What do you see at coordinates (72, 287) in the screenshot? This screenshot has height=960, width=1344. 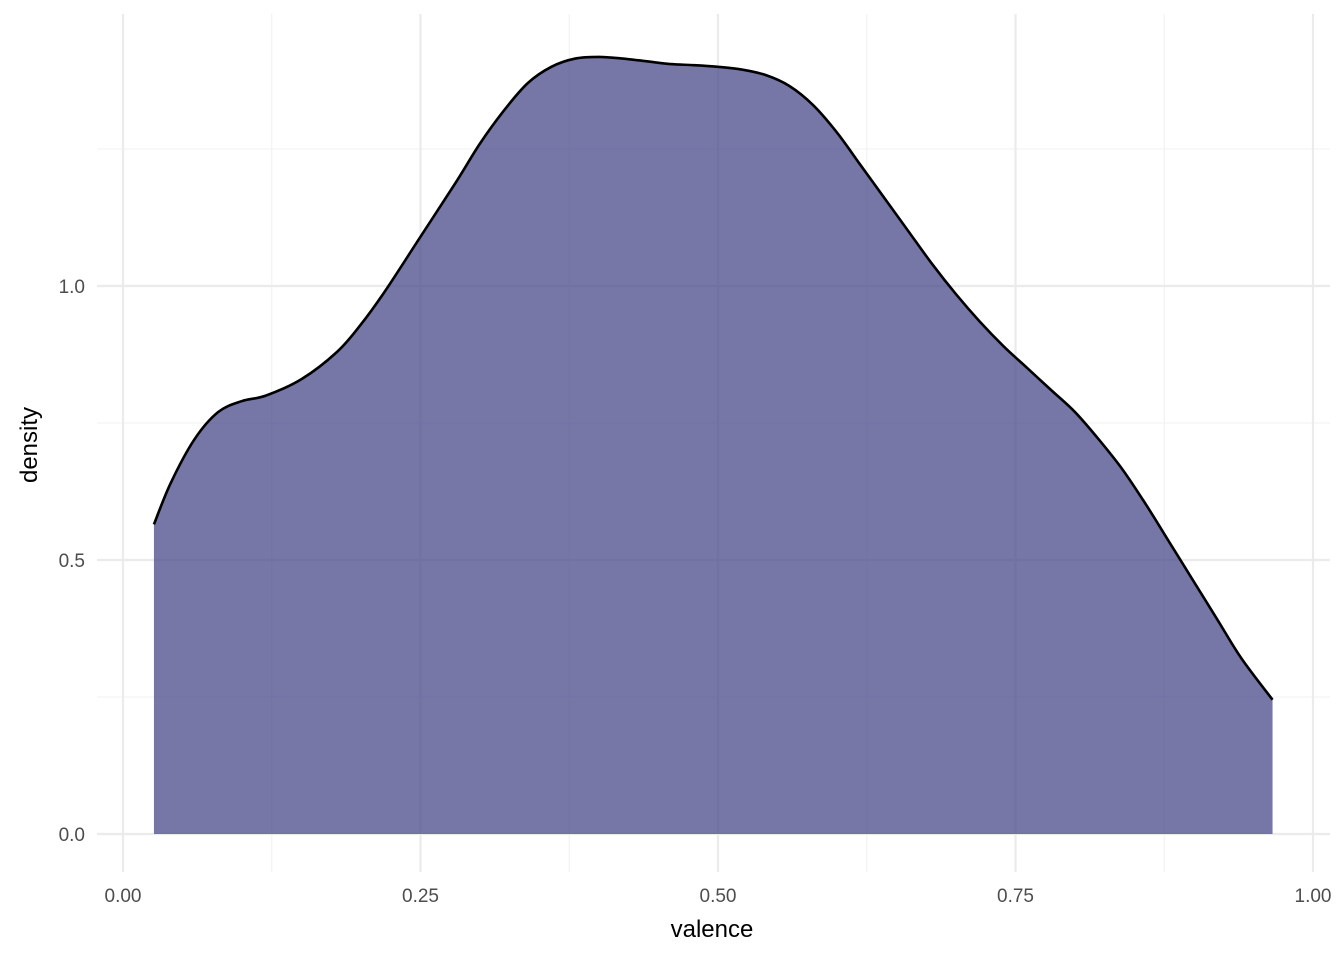 I see `y-tick-label: 1.0` at bounding box center [72, 287].